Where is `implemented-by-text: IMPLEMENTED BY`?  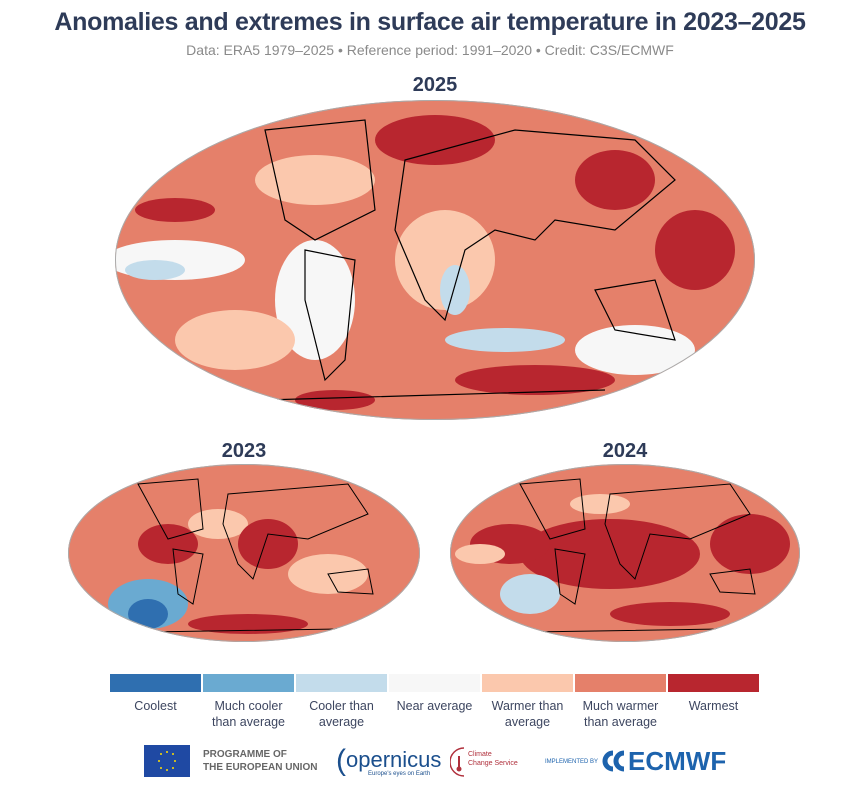
implemented-by-text: IMPLEMENTED BY is located at coordinates (572, 762).